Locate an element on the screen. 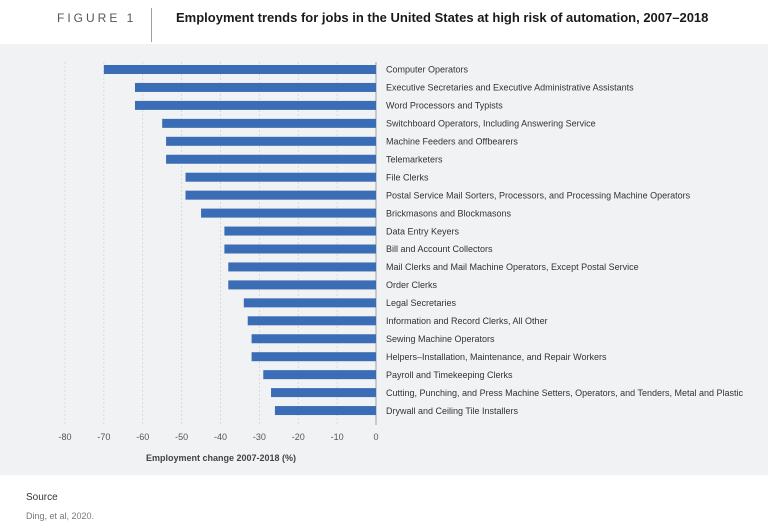 Image resolution: width=768 pixels, height=531 pixels. category-label: Order Clerks is located at coordinates (412, 285).